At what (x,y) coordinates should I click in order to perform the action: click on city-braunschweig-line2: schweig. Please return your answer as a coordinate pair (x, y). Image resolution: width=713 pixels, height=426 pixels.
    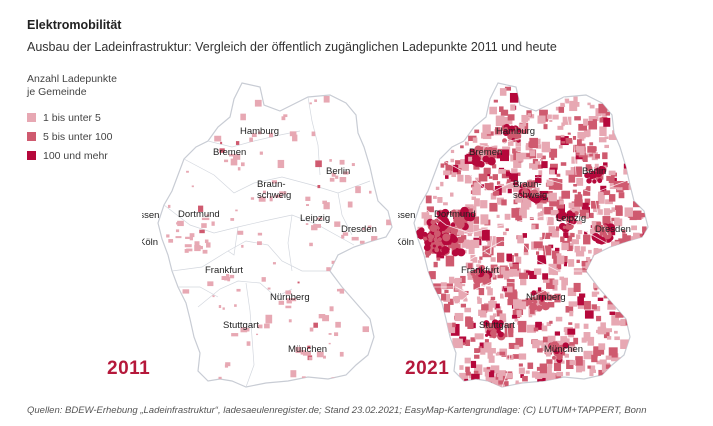
    Looking at the image, I should click on (530, 195).